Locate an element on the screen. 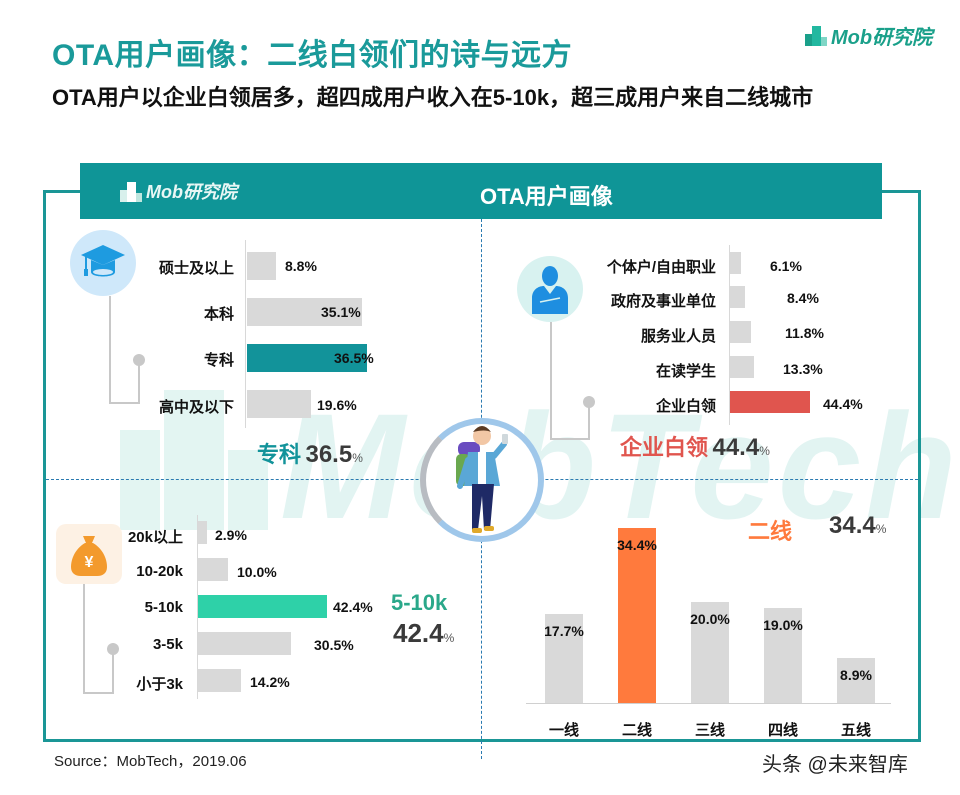  bar-value: 10.0% is located at coordinates (257, 572).